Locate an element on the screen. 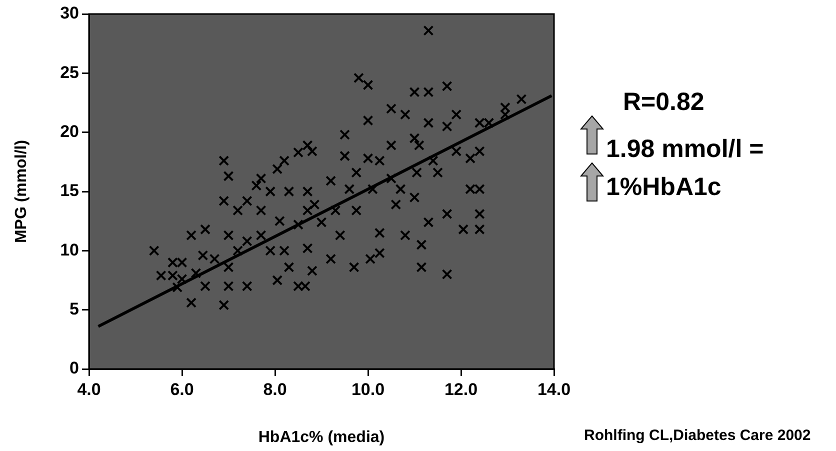 This screenshot has width=836, height=451. y-tick-label: 25 is located at coordinates (69, 72).